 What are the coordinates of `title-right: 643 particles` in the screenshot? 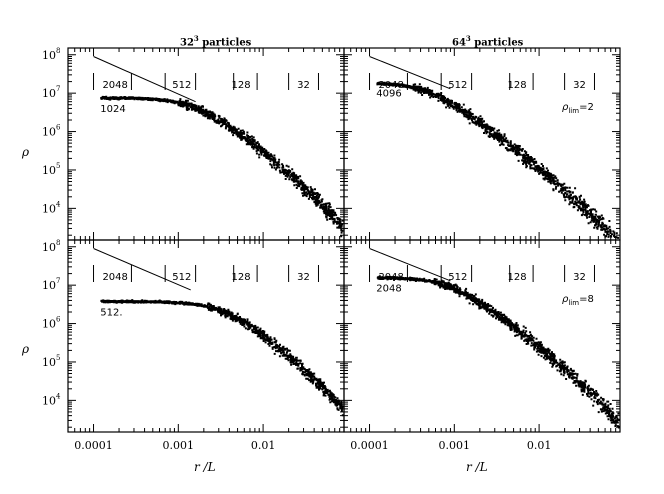 It's located at (488, 41).